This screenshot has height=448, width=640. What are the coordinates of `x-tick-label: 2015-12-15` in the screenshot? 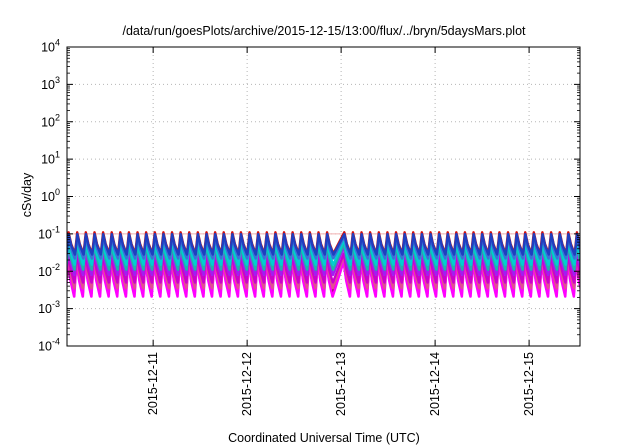 It's located at (529, 384).